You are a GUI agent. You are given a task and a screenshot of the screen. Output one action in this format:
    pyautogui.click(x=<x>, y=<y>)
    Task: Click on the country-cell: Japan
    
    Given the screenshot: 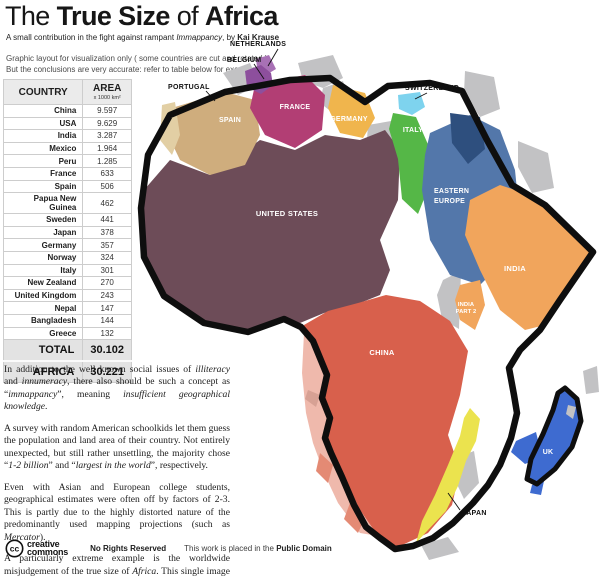 What is the action you would take?
    pyautogui.click(x=43, y=232)
    